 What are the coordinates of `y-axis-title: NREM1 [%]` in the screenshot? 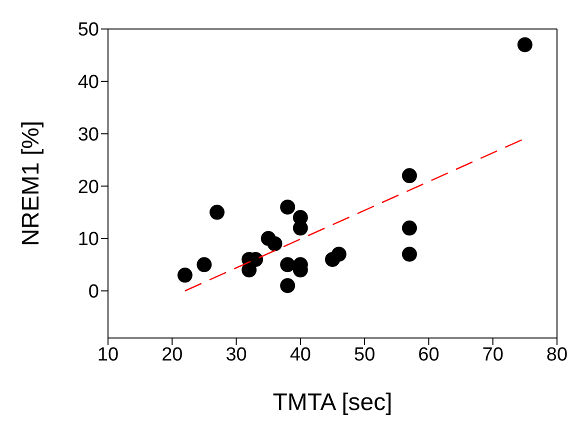 It's located at (31, 183).